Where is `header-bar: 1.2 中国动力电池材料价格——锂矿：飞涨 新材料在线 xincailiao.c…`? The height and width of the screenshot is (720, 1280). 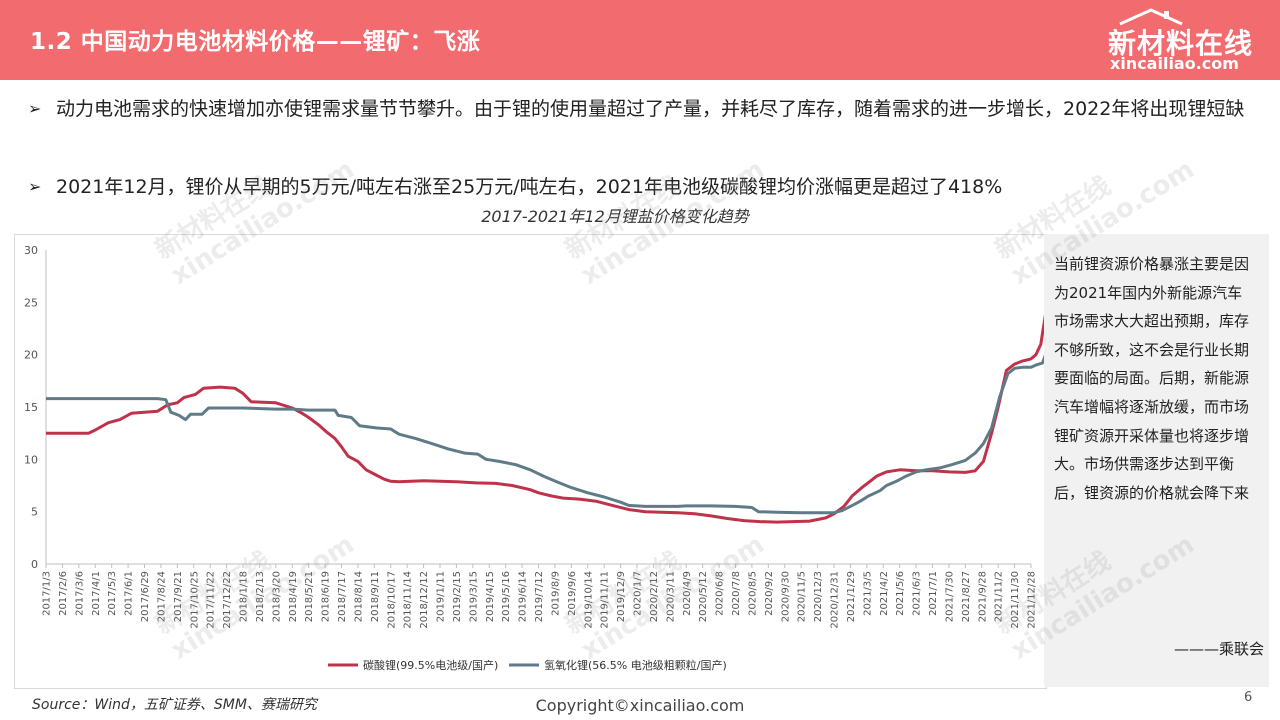
header-bar: 1.2 中国动力电池材料价格——锂矿：飞涨 新材料在线 xincailiao.c… is located at coordinates (640, 40).